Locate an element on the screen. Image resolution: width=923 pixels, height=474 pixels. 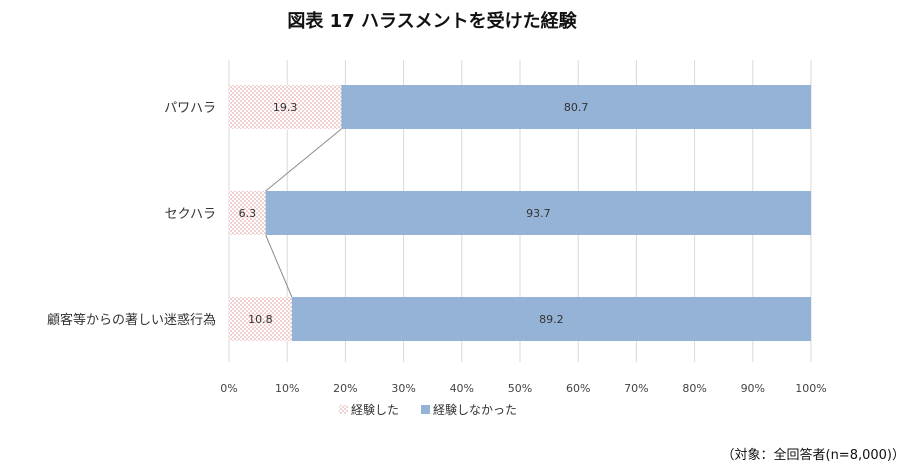
x-tick-label: 80% is located at coordinates (694, 388).